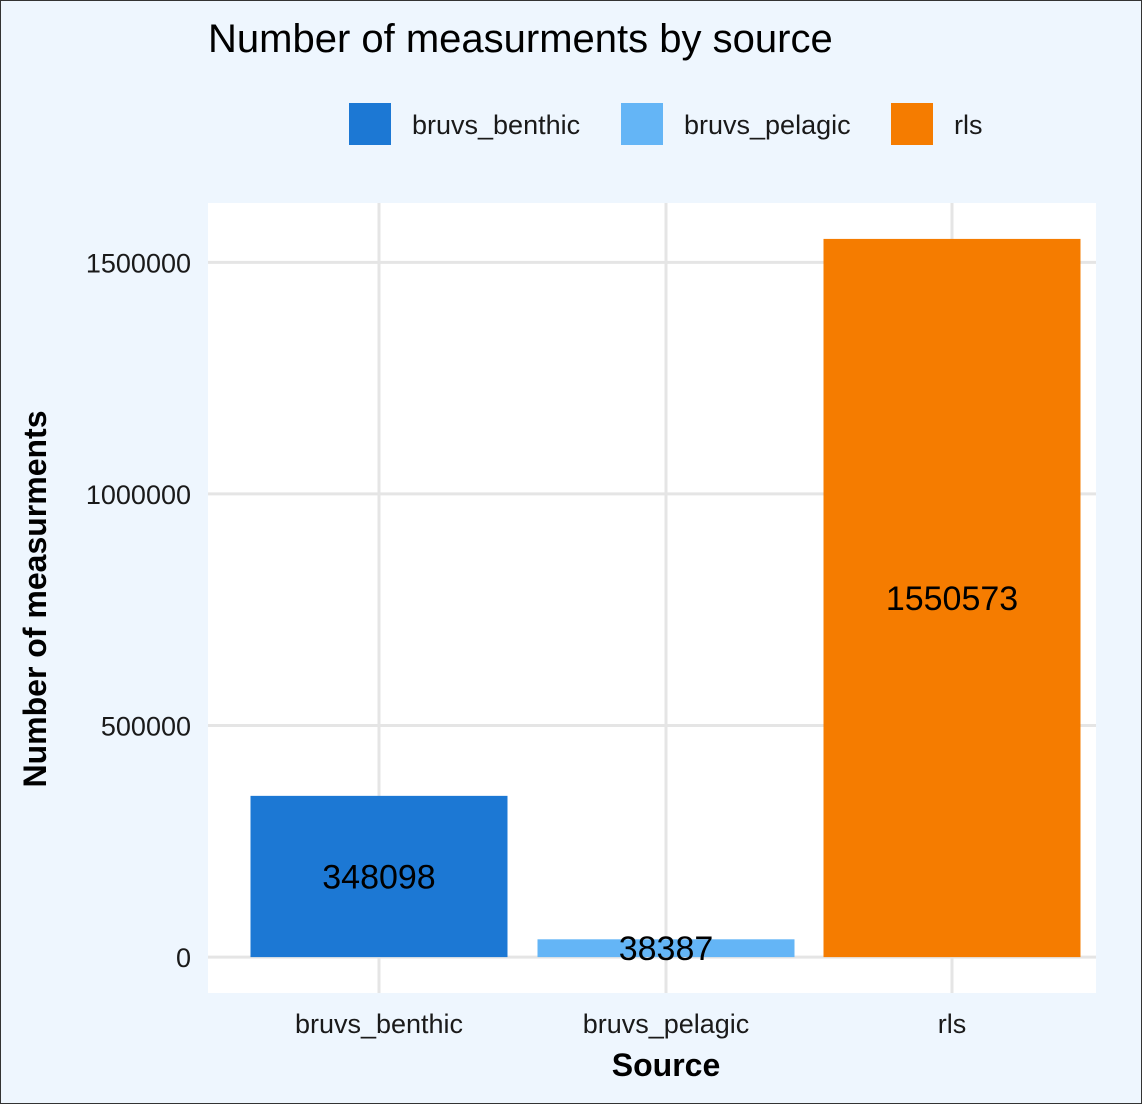 This screenshot has width=1142, height=1104. I want to click on data-label-bruvs-benthic: 348098, so click(378, 877).